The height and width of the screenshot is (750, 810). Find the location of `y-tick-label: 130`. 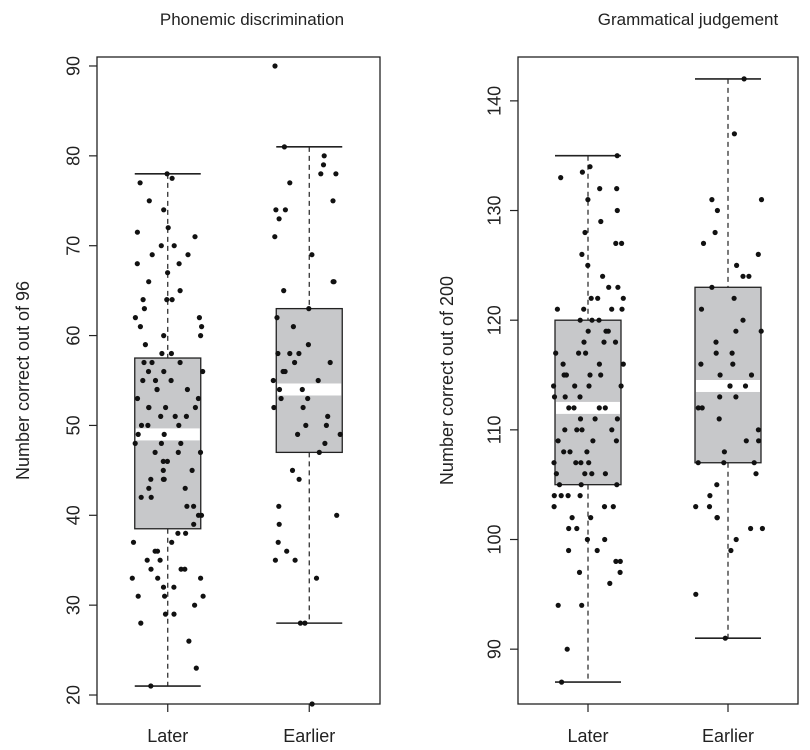

y-tick-label: 130 is located at coordinates (495, 211).